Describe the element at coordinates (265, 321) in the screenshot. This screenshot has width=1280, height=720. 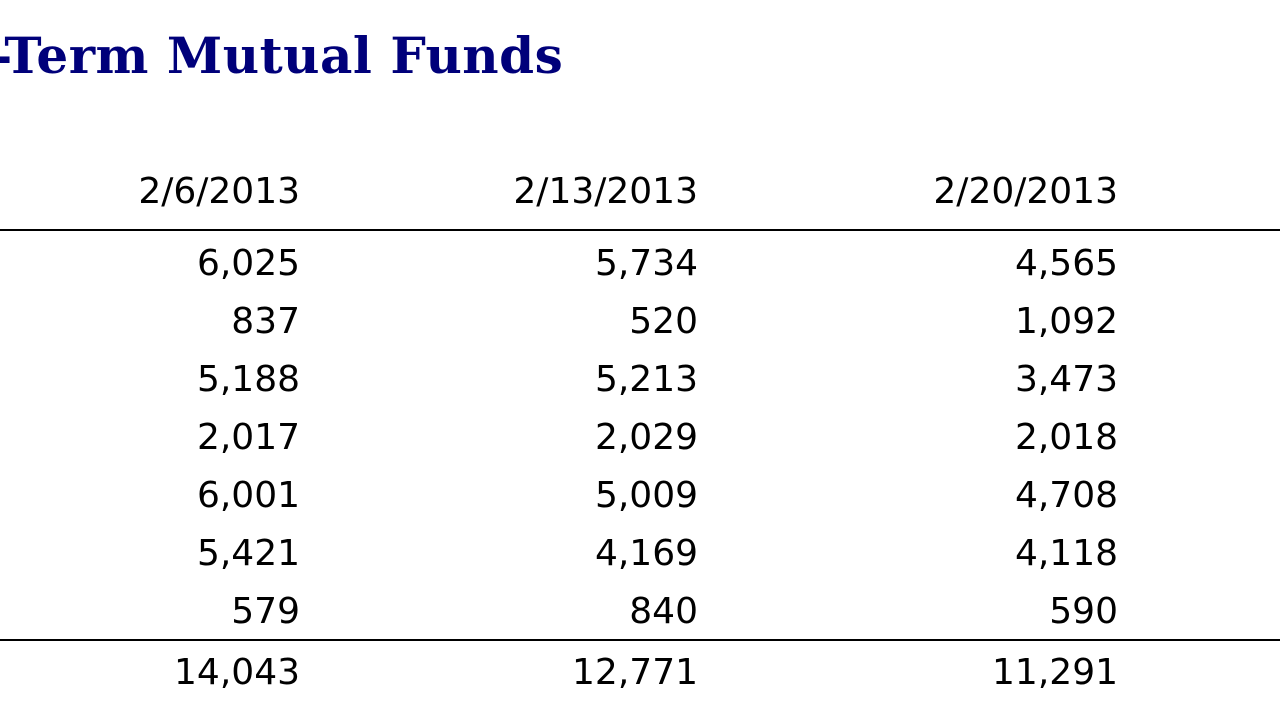
I see `table-cell: 837` at that location.